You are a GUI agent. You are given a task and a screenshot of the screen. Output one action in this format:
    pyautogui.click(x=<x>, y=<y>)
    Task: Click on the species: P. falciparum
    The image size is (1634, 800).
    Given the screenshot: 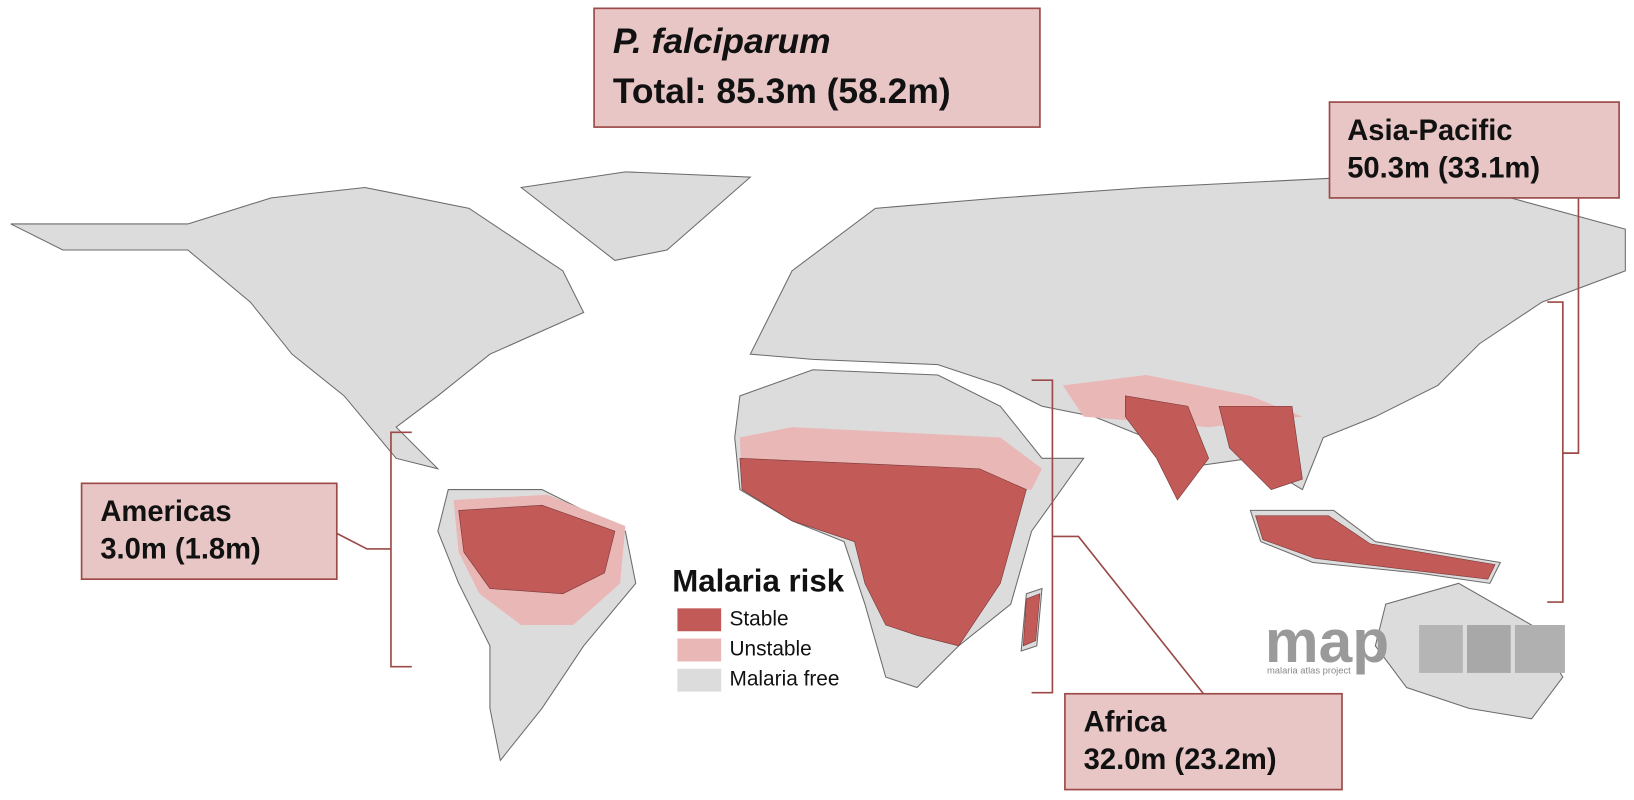 What is the action you would take?
    pyautogui.click(x=722, y=41)
    